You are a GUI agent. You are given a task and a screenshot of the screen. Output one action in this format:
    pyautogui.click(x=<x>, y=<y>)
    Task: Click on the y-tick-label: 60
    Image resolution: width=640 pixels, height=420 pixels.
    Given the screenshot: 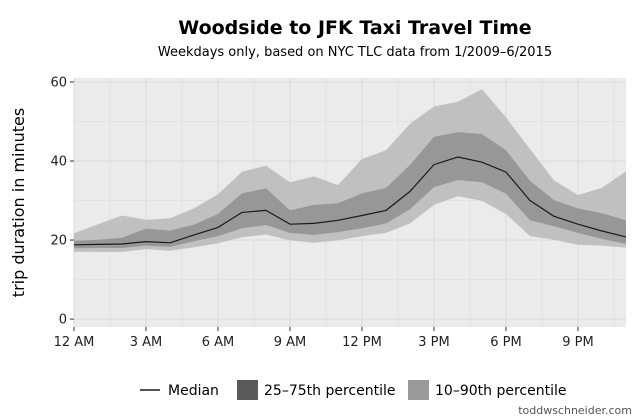 What is the action you would take?
    pyautogui.click(x=58, y=82)
    